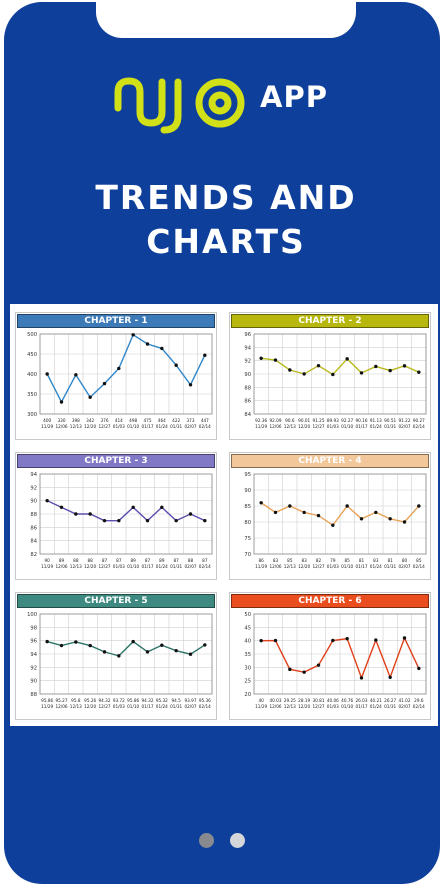 This screenshot has height=888, width=444. What do you see at coordinates (119, 420) in the screenshot?
I see `value-label: 414` at bounding box center [119, 420].